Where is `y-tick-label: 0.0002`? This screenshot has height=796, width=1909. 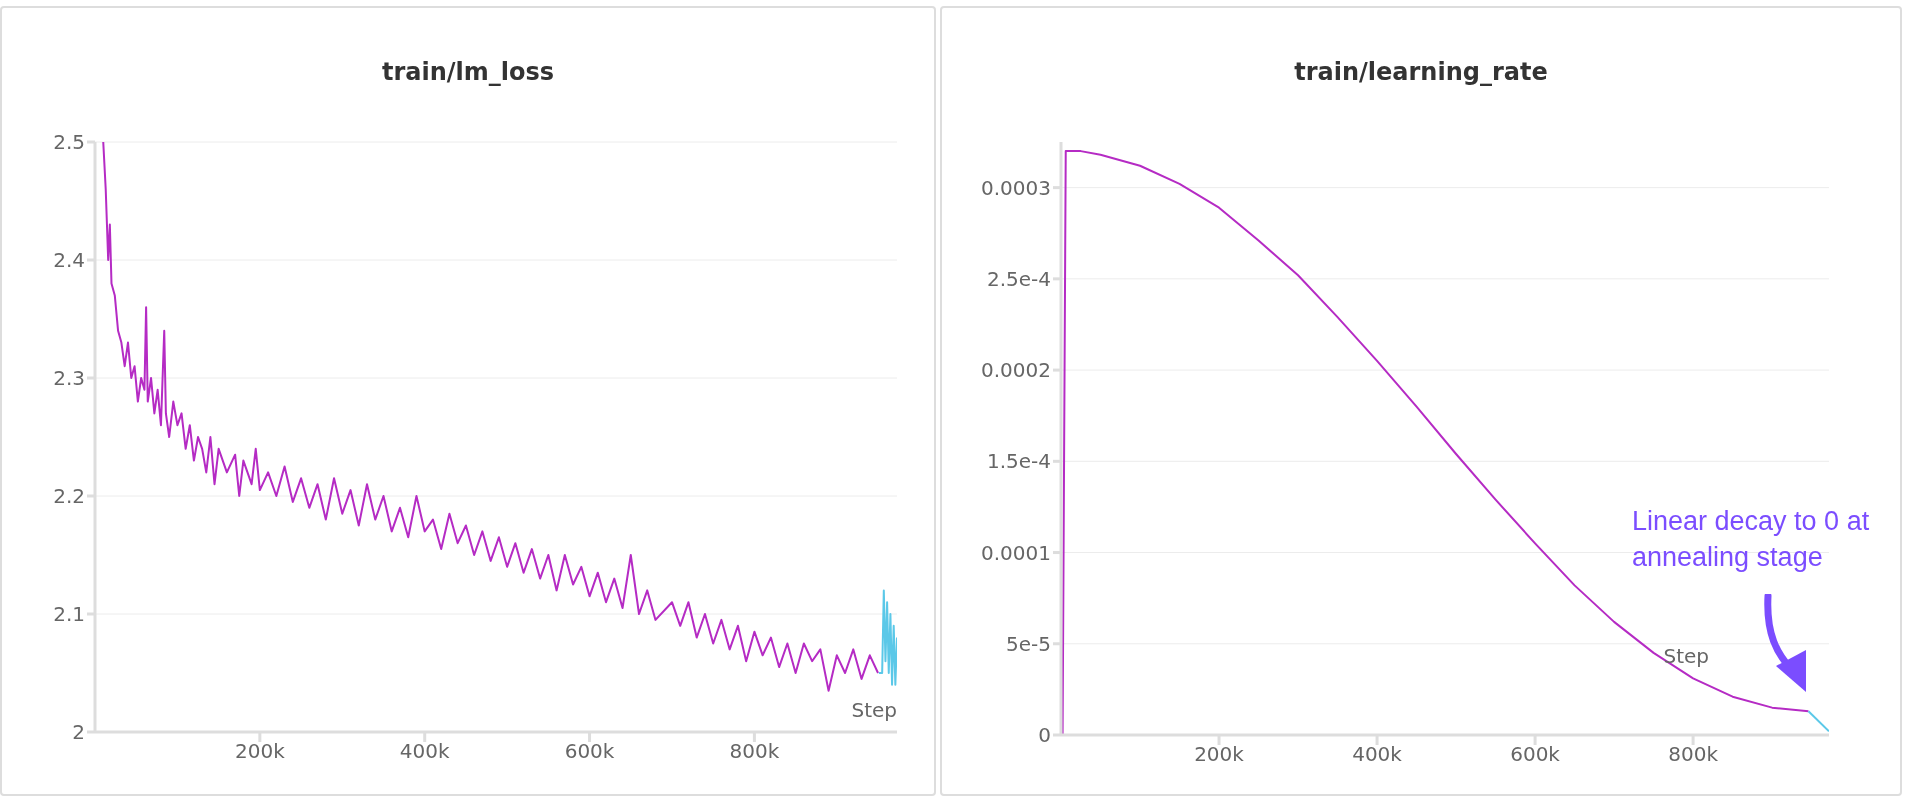
y-tick-label: 0.0002 is located at coordinates (1016, 370).